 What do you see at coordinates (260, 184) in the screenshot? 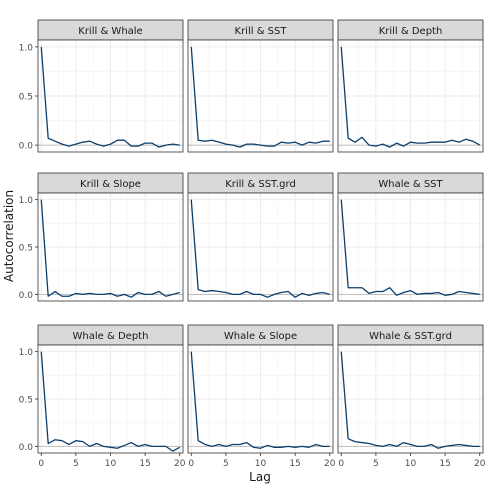
I see `facet-title: Krill & SST.grd` at bounding box center [260, 184].